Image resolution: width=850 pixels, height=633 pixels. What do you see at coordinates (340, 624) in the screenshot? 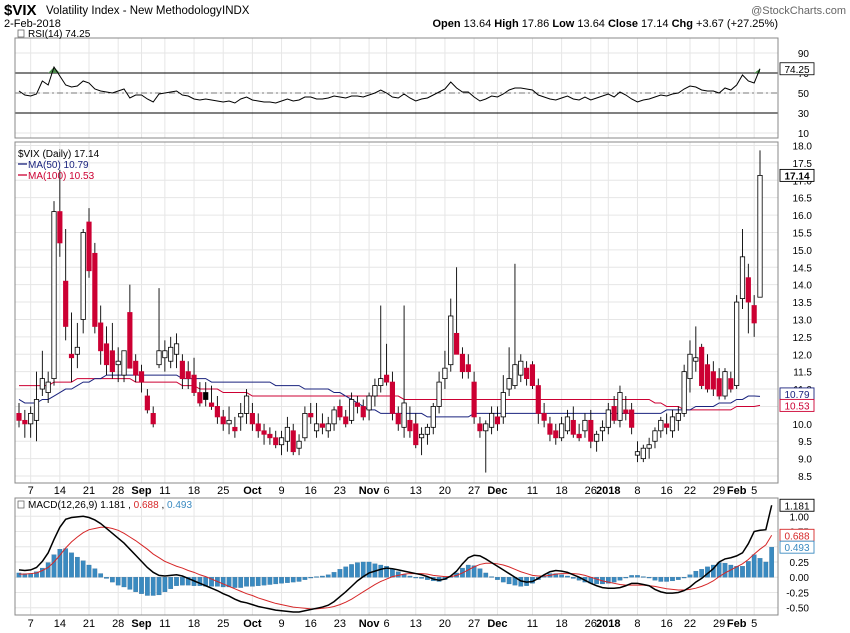
I see `x-tick-label-bottom: 23` at bounding box center [340, 624].